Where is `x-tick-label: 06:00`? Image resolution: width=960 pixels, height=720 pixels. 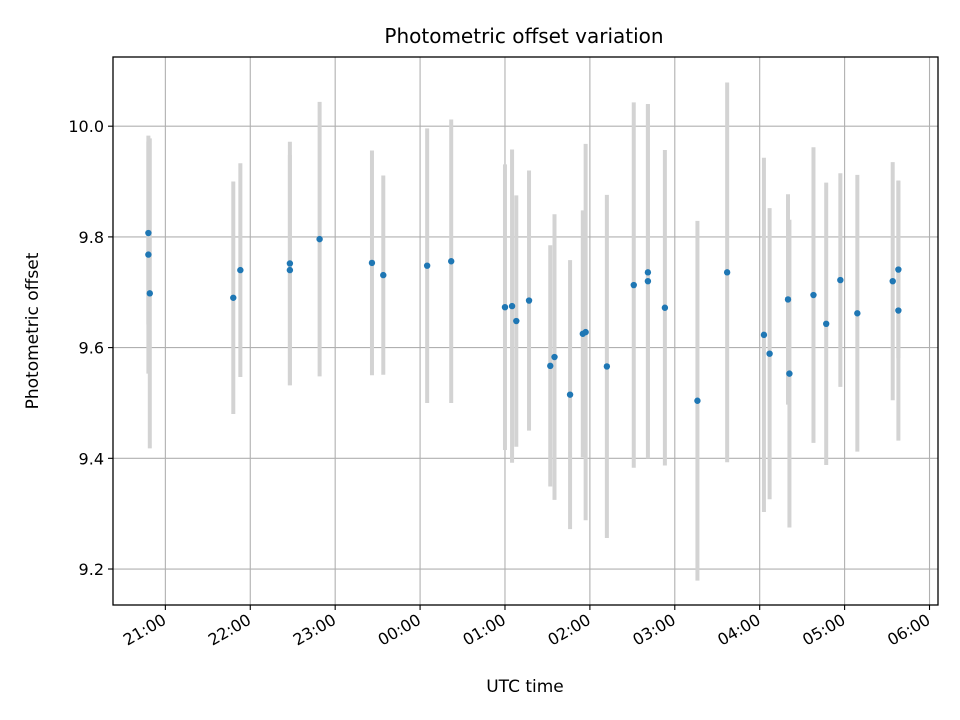 x-tick-label: 06:00 is located at coordinates (908, 630).